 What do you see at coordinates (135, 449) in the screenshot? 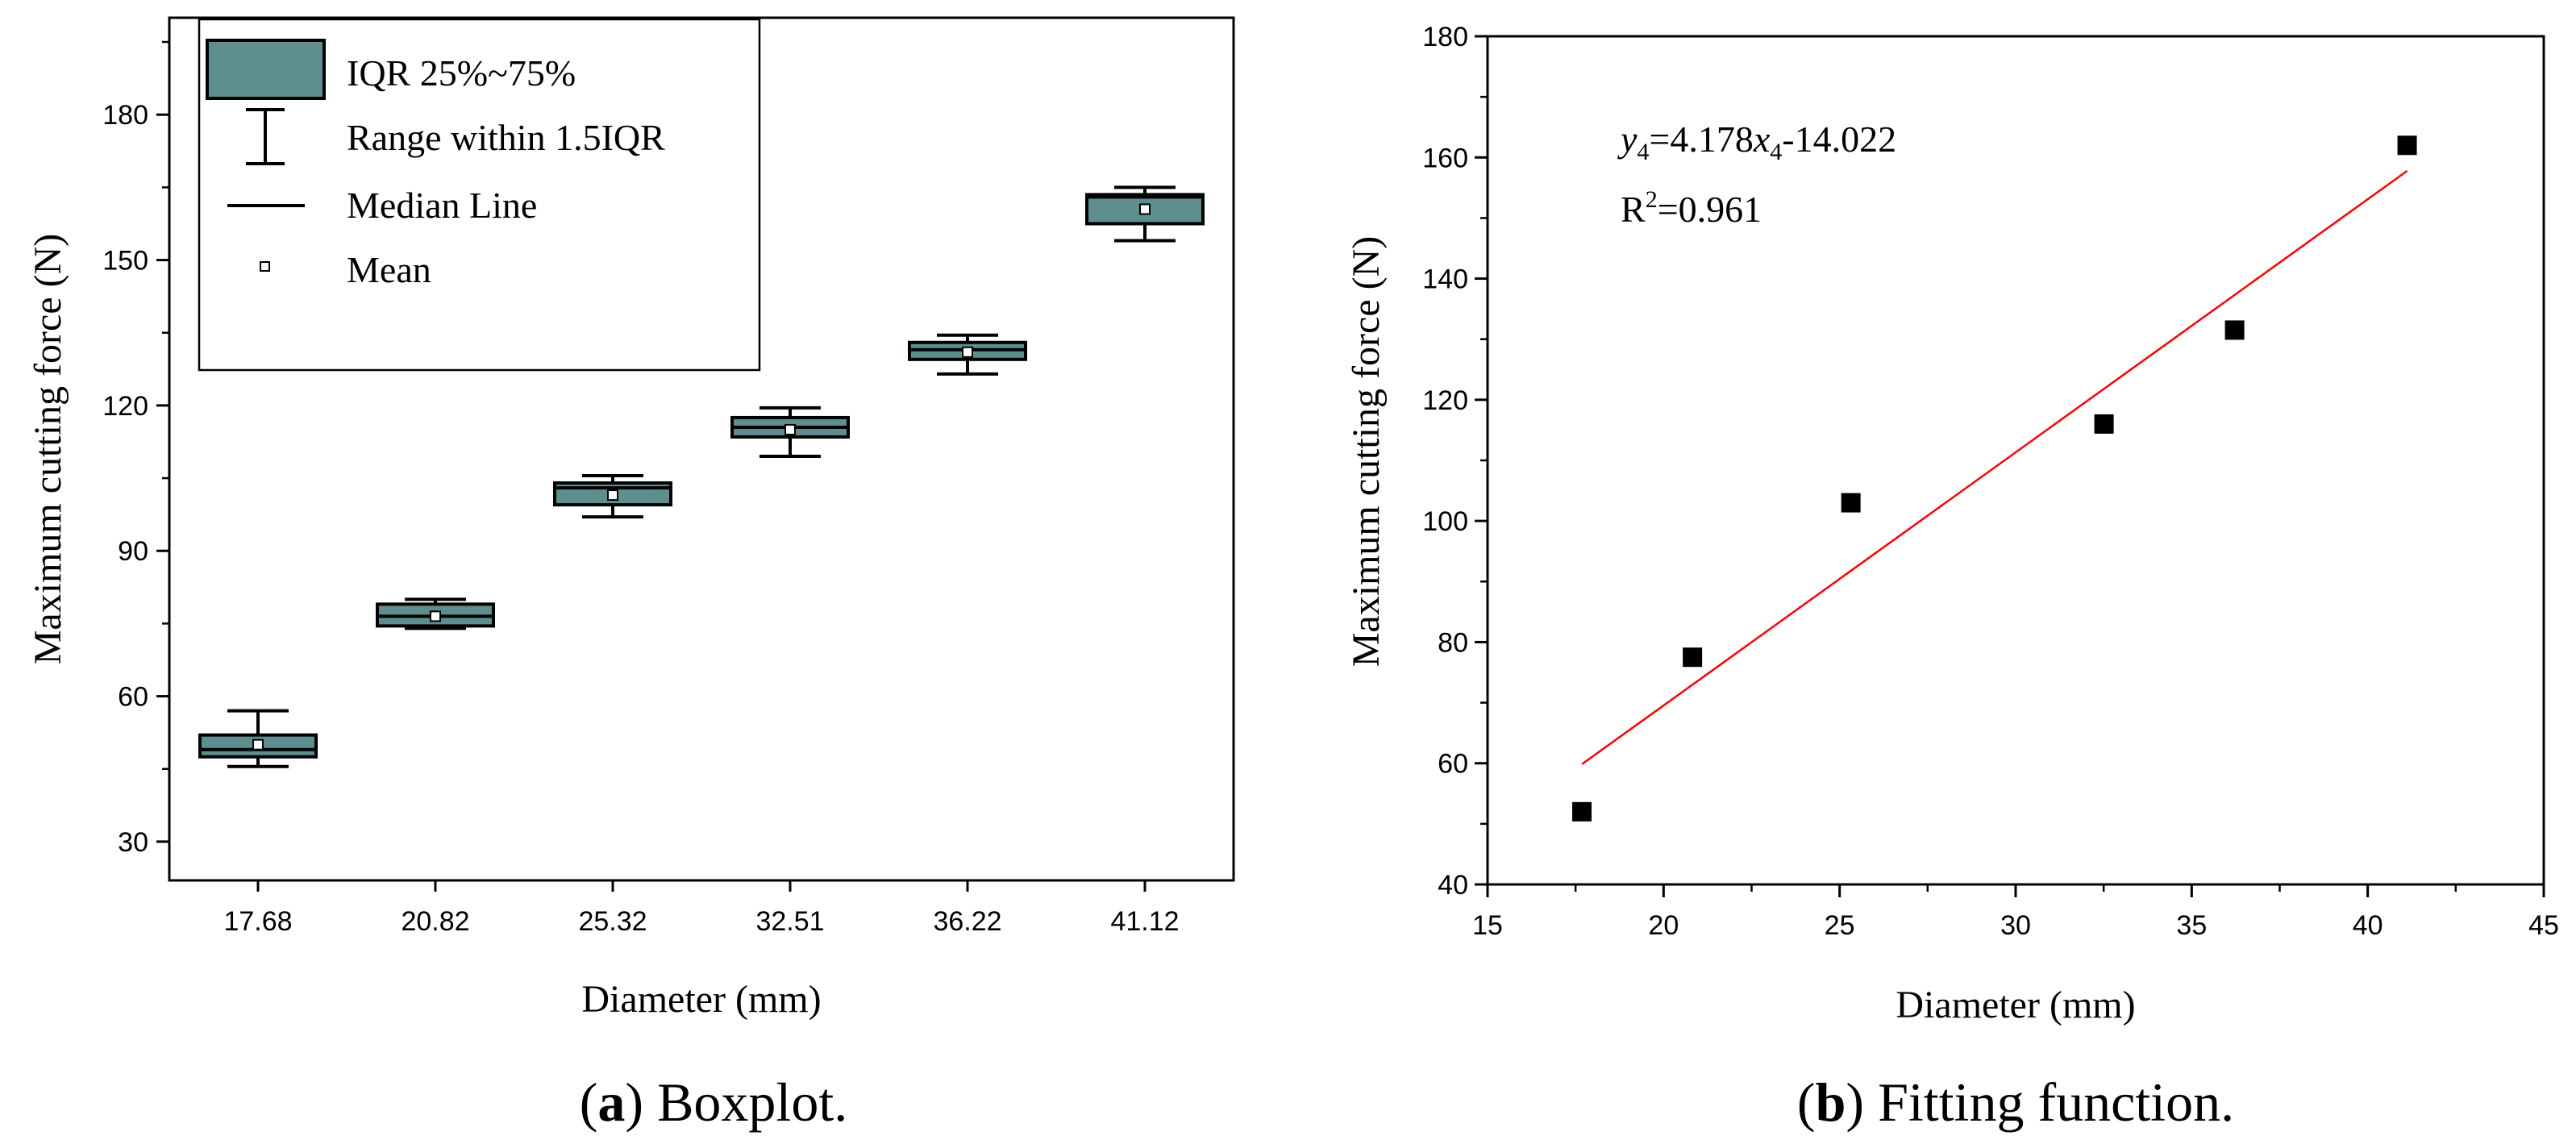
I see `plot-a-y-ticks: 30 60 90 120 150 180` at bounding box center [135, 449].